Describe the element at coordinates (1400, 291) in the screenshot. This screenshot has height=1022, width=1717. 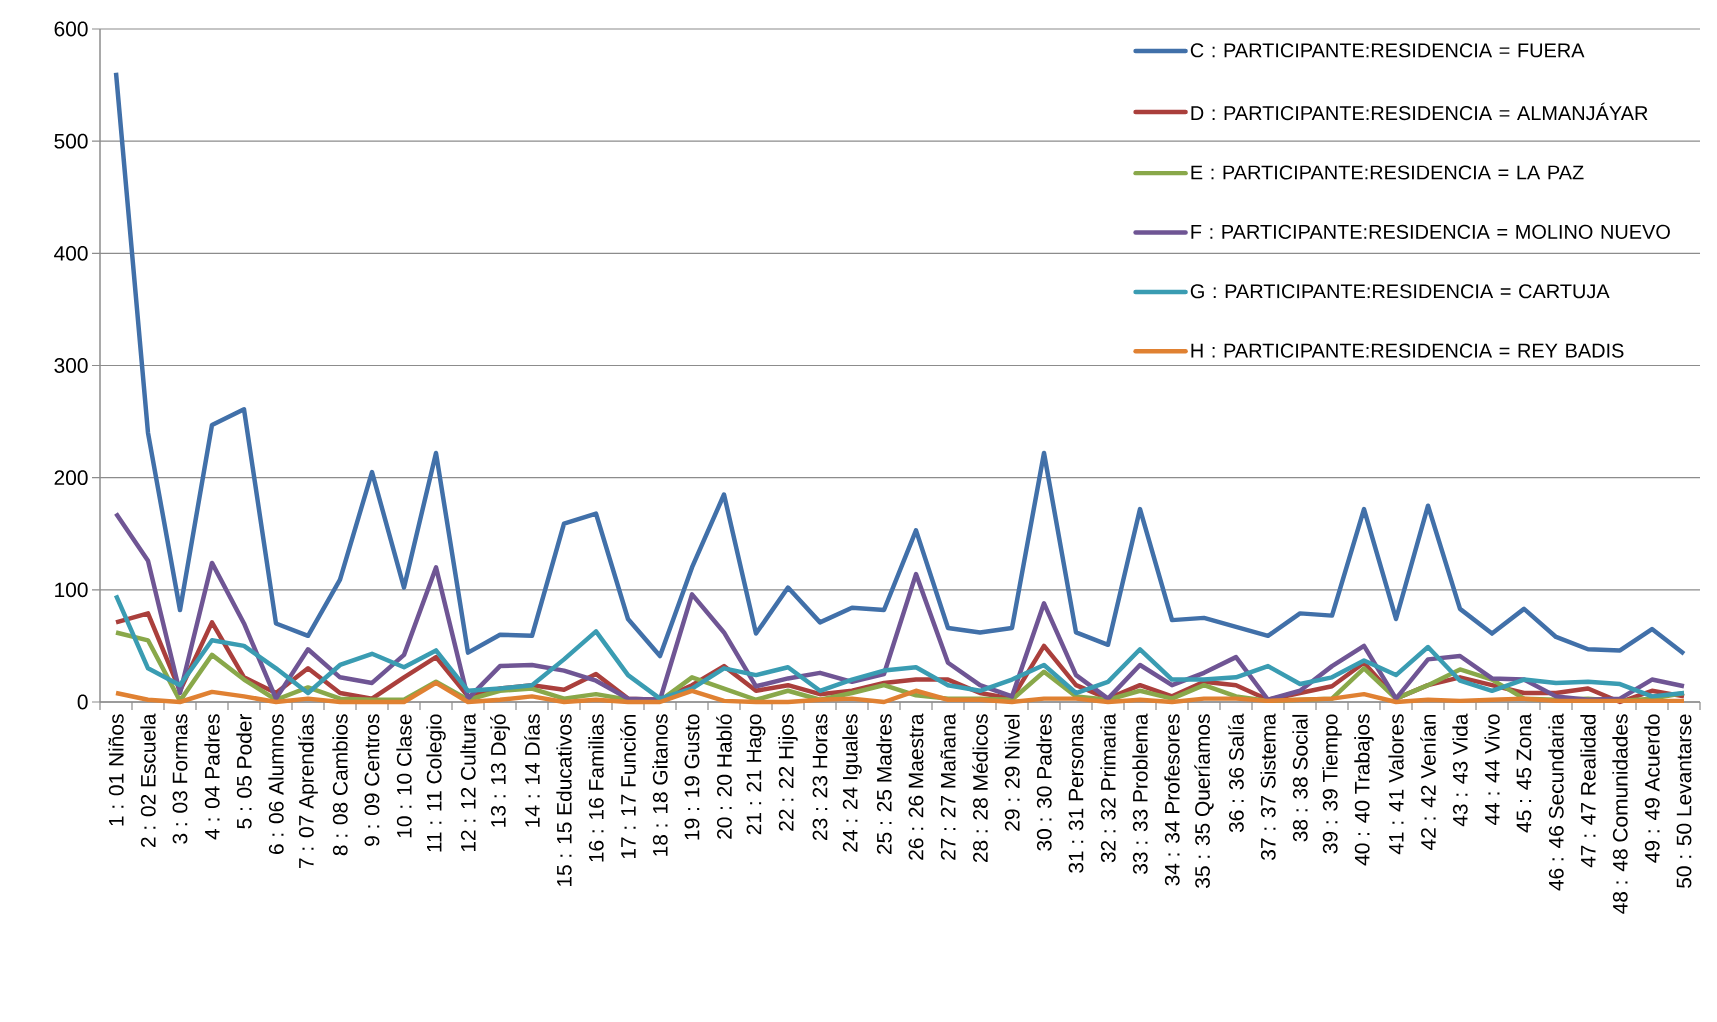
I see `legend-label: G : PARTICIPANTE:RESIDENCIA = CARTUJA` at that location.